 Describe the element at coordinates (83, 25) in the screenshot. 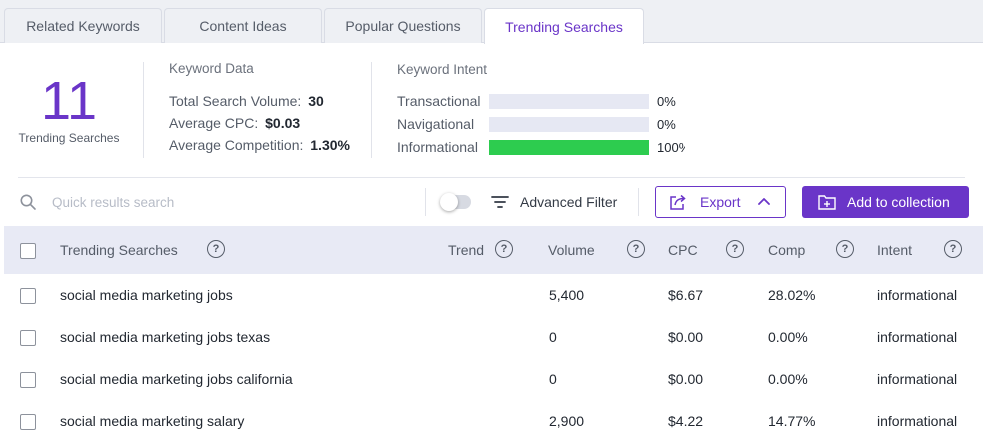

I see `tab-related-keywords: Related Keywords` at that location.